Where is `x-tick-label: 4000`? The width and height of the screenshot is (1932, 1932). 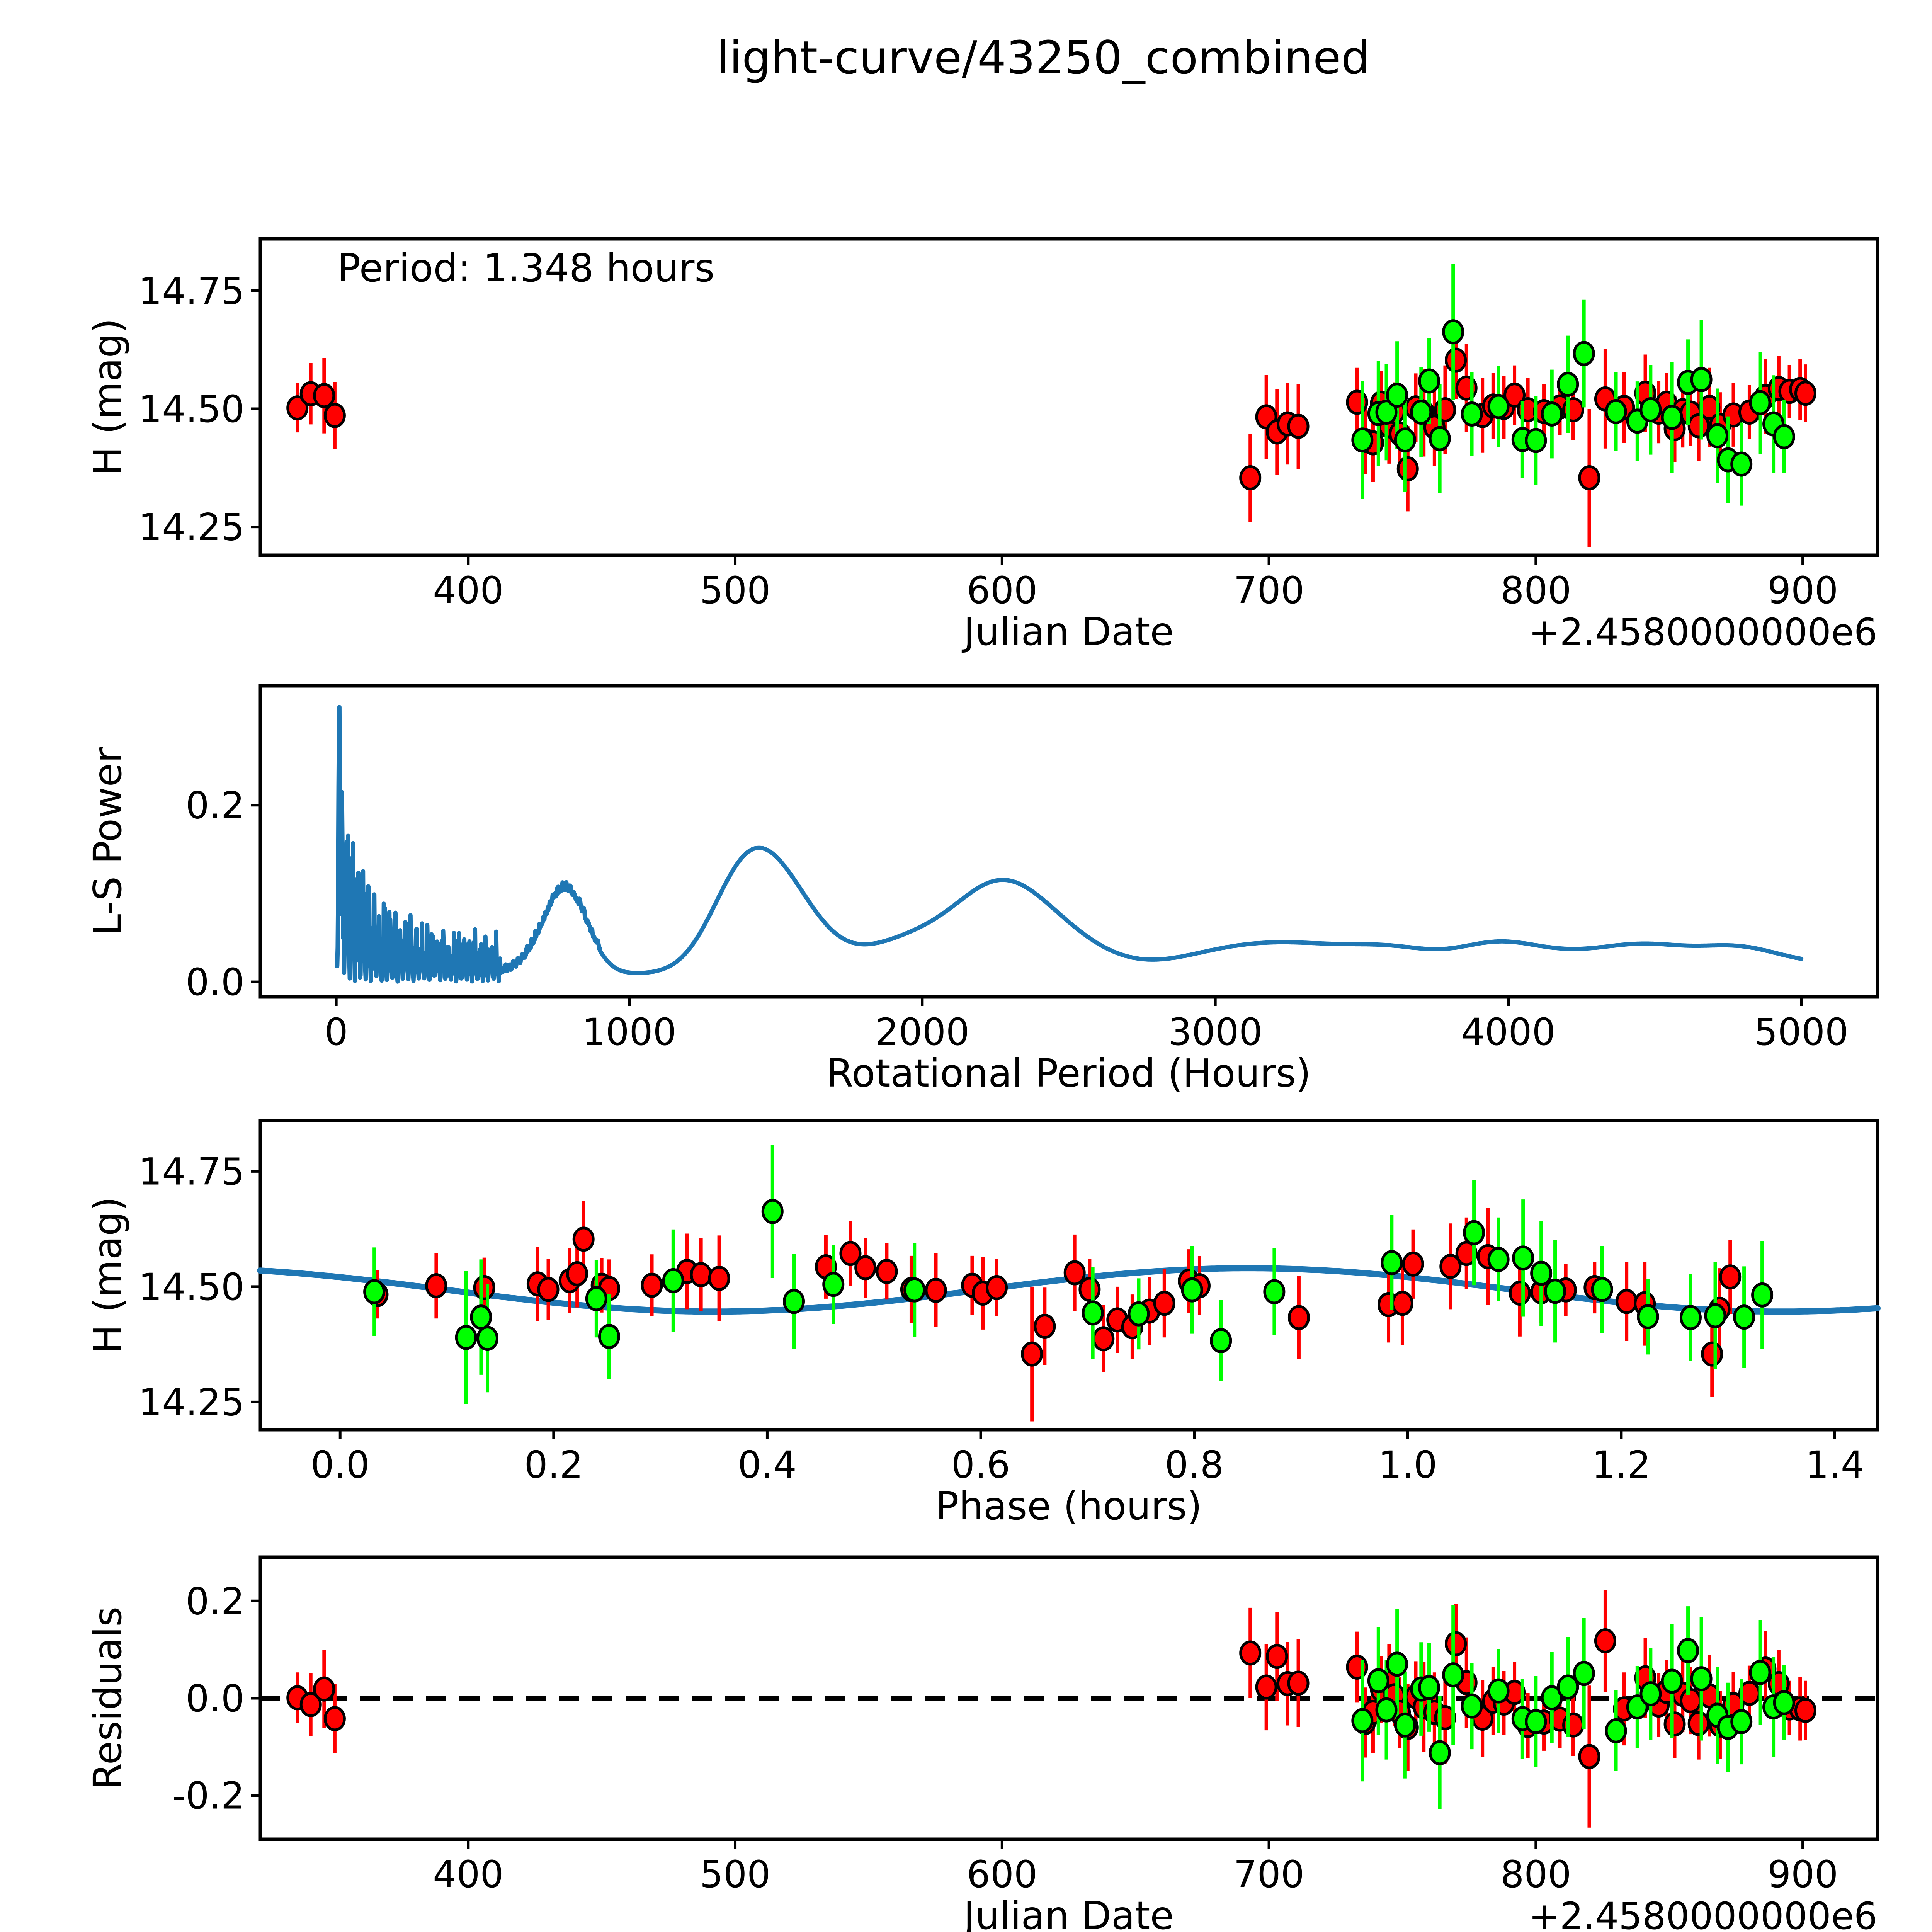 x-tick-label: 4000 is located at coordinates (1508, 1032).